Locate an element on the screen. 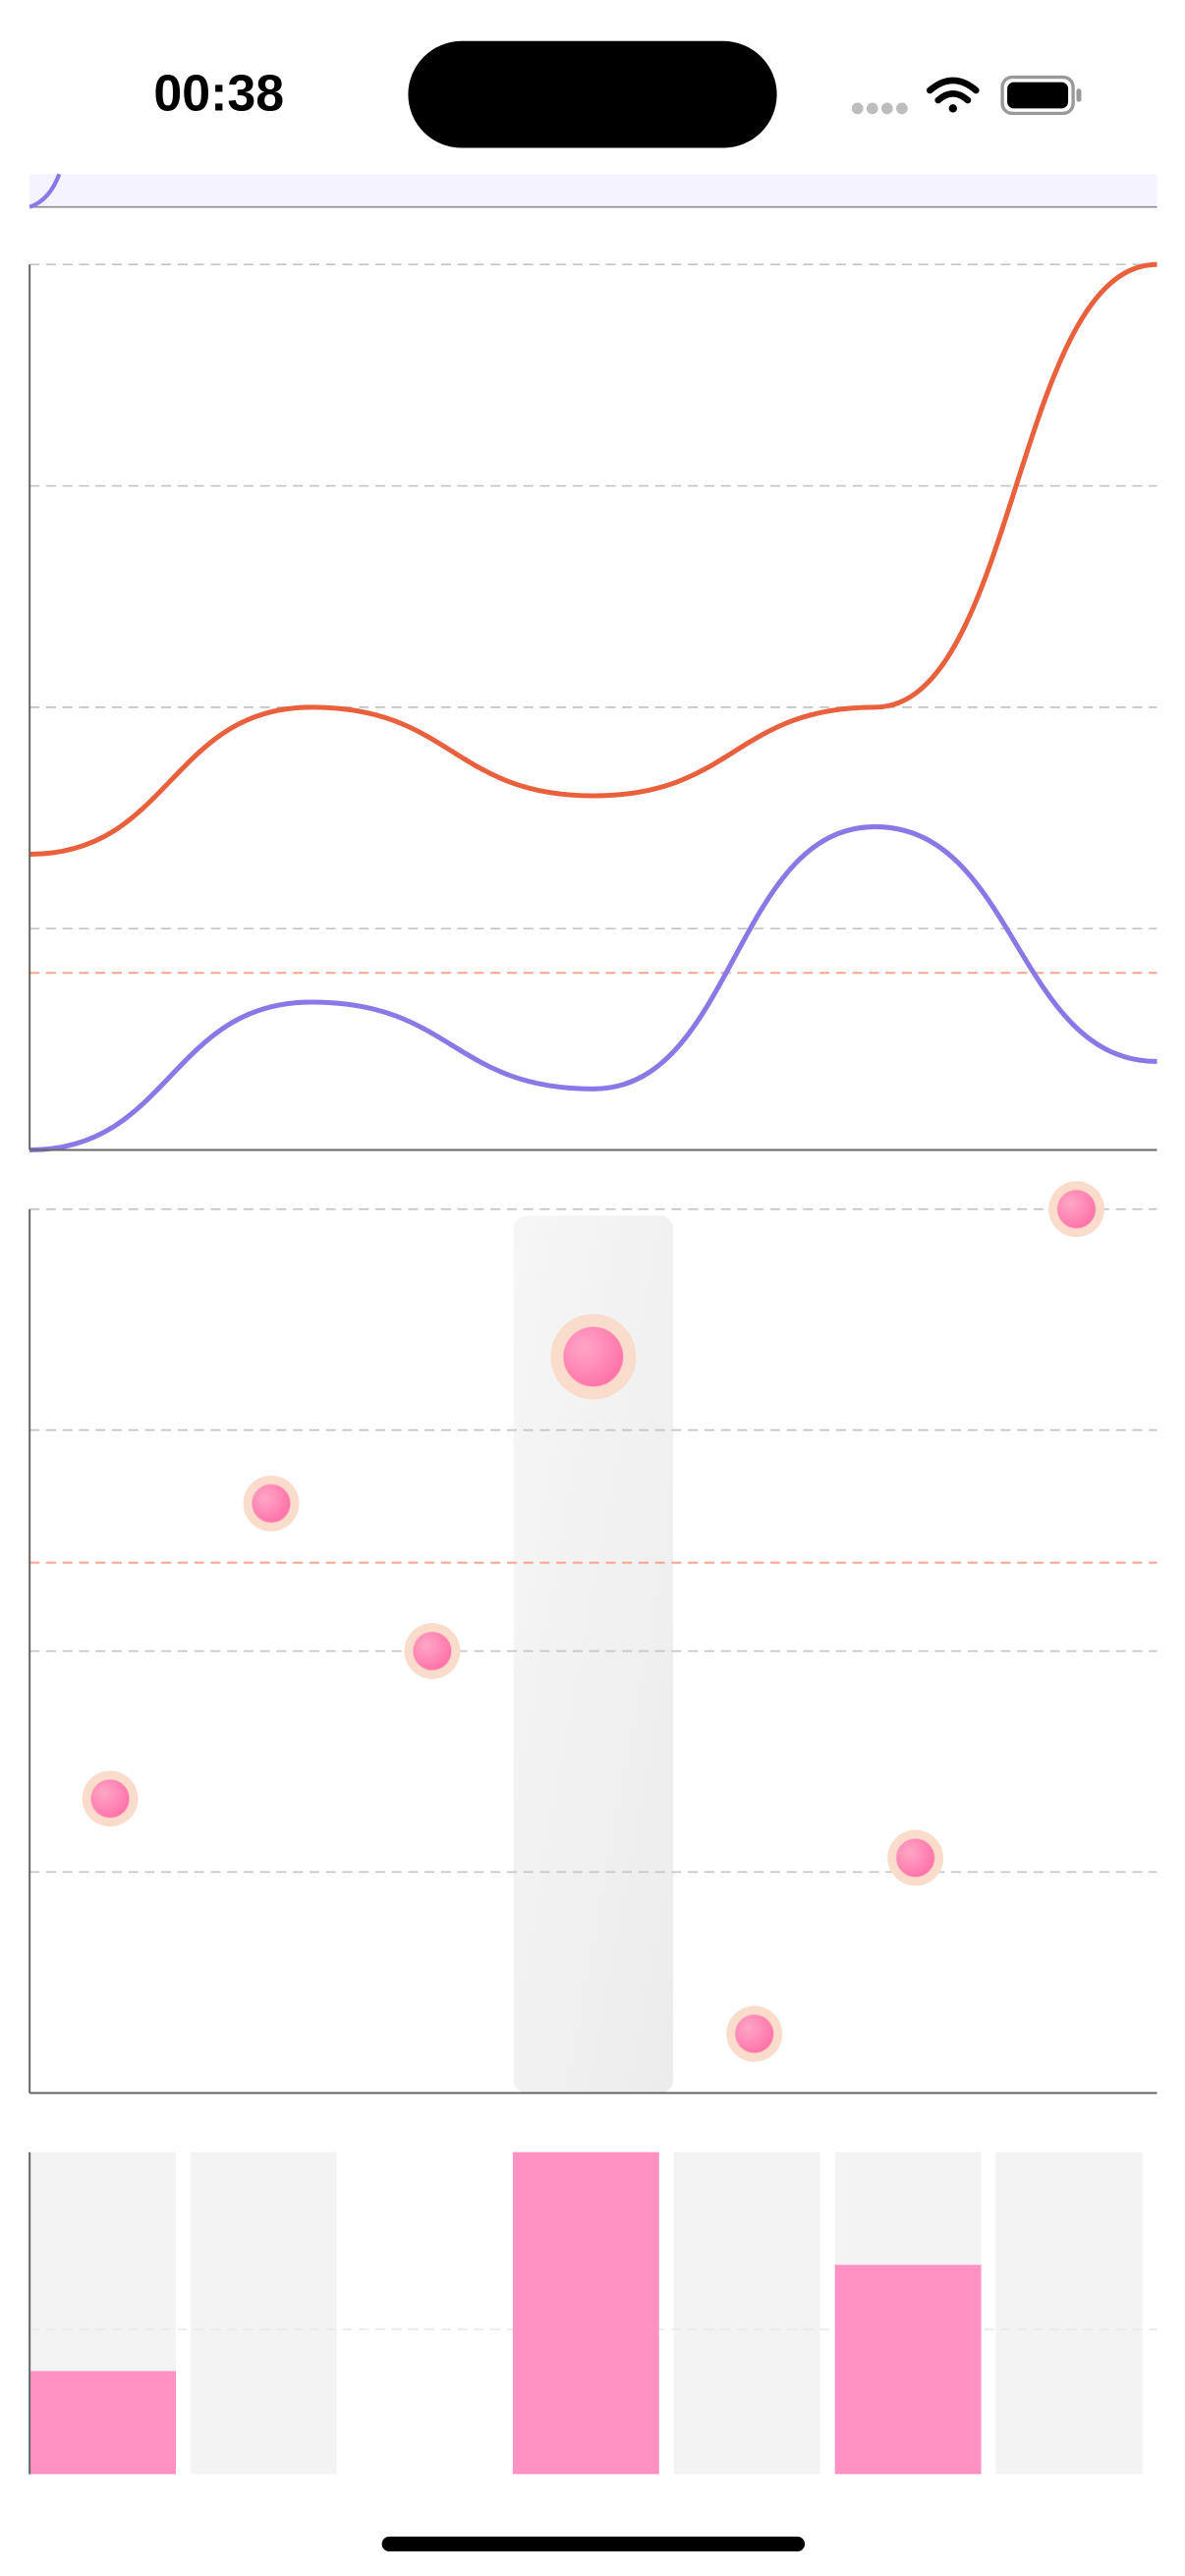 This screenshot has height=2576, width=1185. home-indicator is located at coordinates (594, 2543).